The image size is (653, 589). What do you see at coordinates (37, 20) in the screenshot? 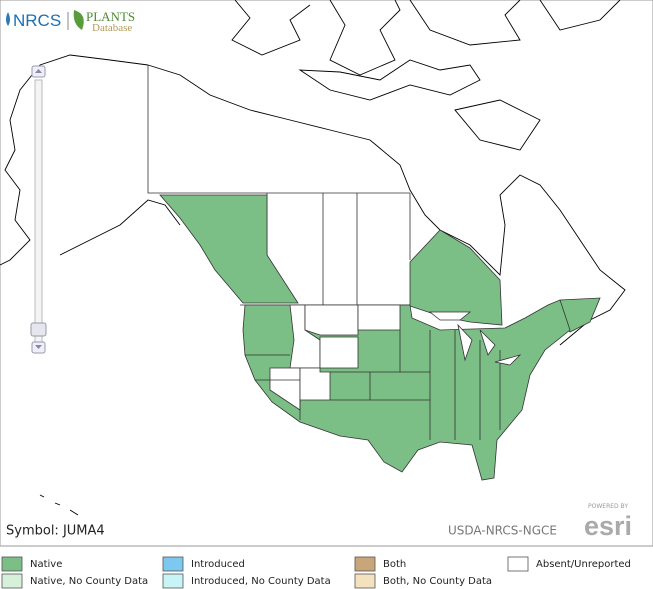
I see `agency: NRCS` at bounding box center [37, 20].